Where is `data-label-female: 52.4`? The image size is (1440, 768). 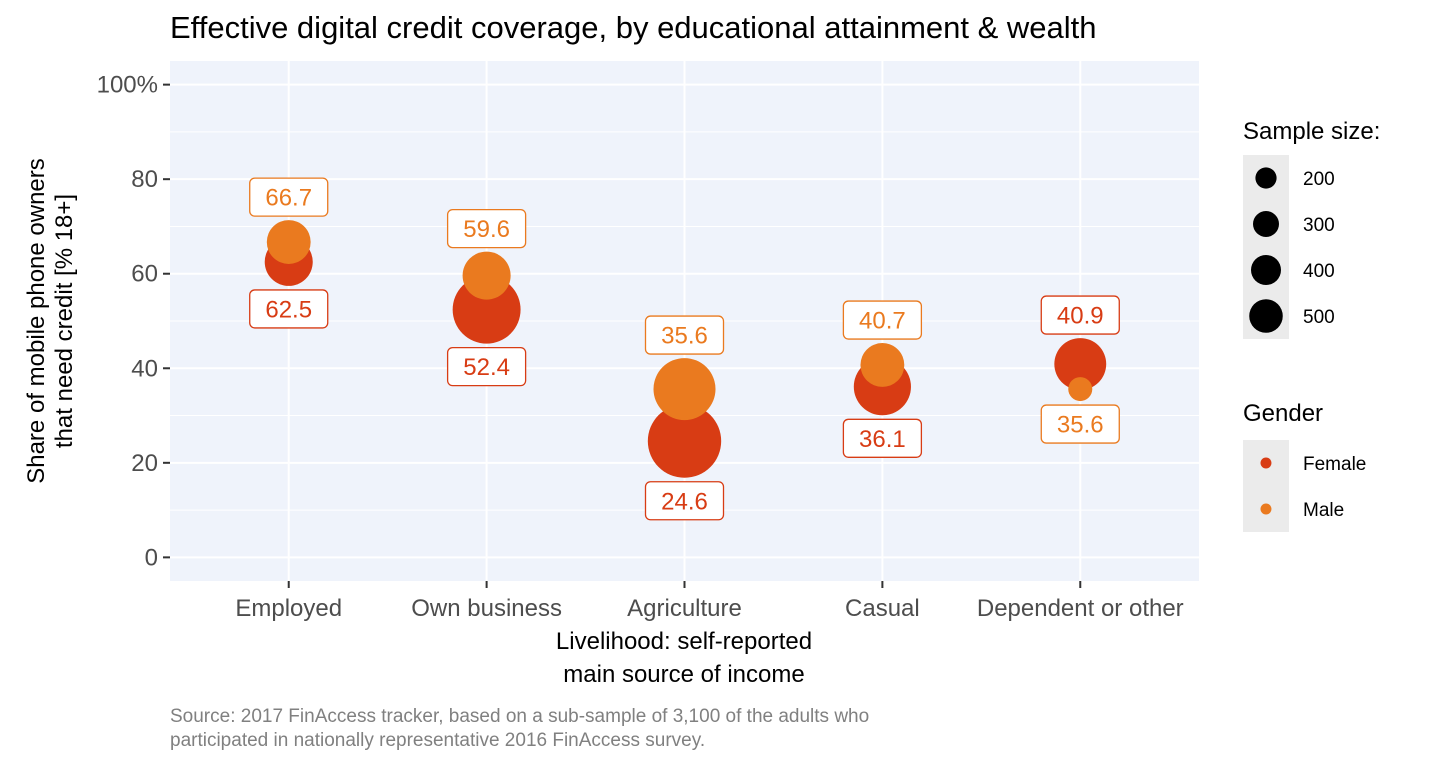
data-label-female: 52.4 is located at coordinates (486, 366).